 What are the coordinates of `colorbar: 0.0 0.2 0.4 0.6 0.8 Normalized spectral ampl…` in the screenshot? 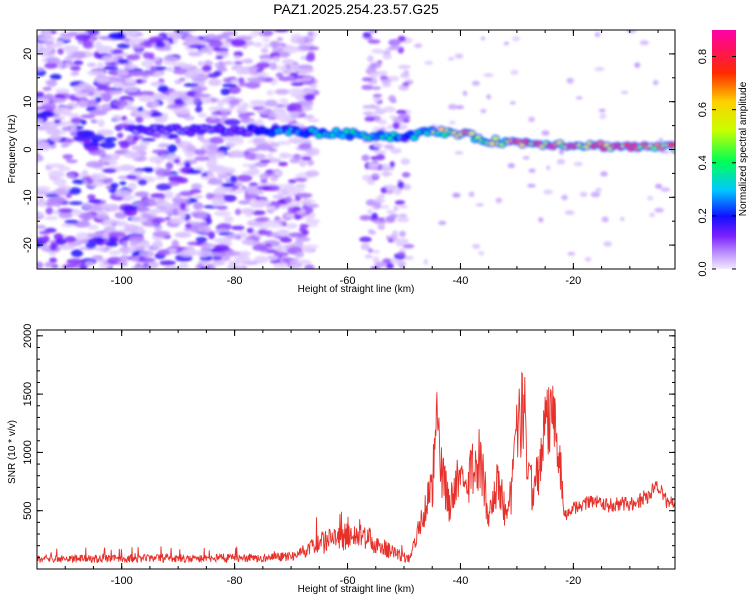 It's located at (723, 153).